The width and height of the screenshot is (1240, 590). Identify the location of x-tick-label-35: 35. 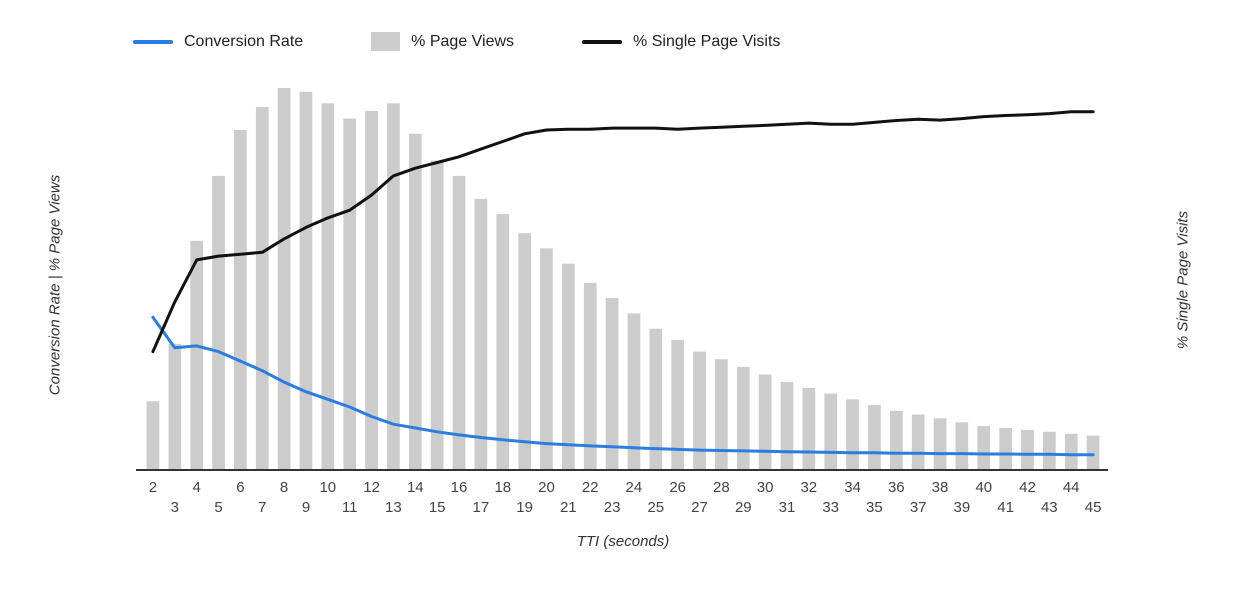
(874, 507).